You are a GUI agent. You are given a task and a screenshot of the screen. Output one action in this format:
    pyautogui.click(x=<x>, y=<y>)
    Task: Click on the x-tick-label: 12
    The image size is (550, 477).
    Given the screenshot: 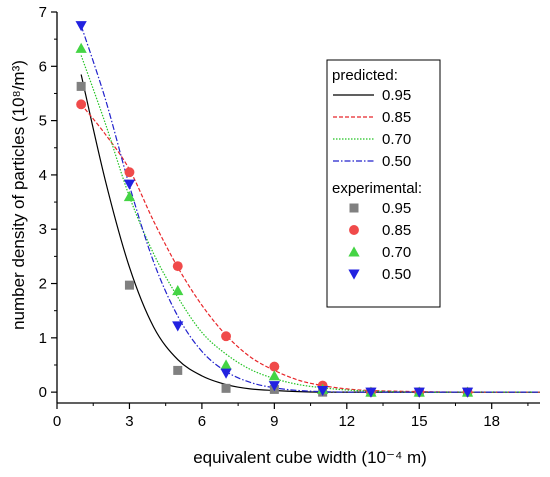 What is the action you would take?
    pyautogui.click(x=346, y=421)
    